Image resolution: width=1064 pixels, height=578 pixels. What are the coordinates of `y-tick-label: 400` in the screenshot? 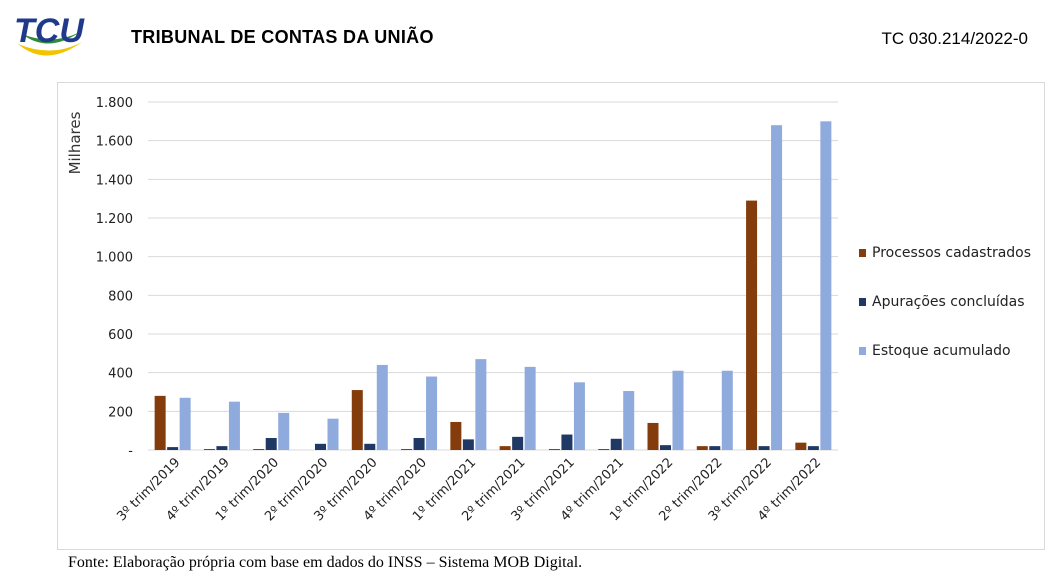 It's located at (120, 374).